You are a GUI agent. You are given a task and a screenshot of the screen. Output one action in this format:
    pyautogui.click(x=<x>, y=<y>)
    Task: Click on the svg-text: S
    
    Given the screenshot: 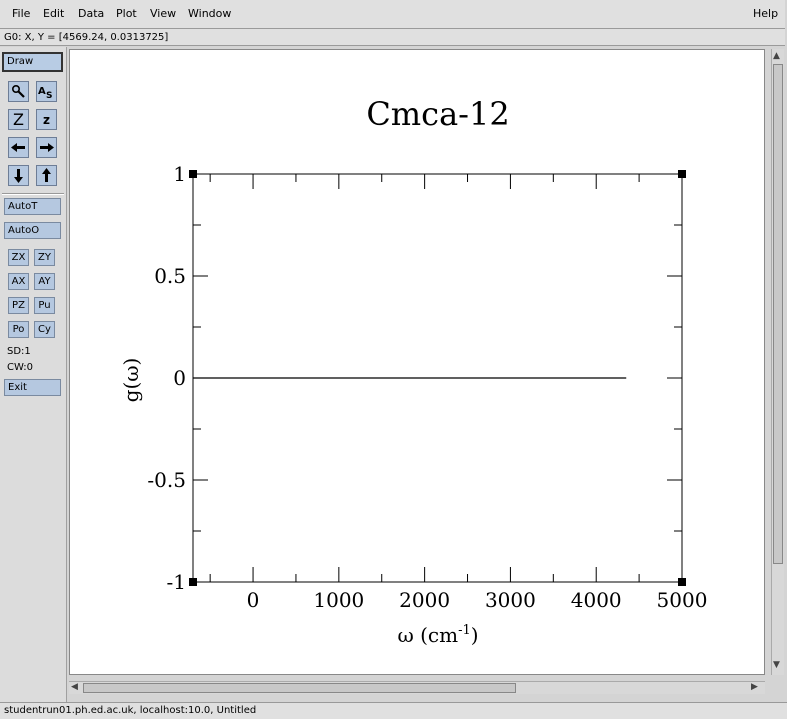 What is the action you would take?
    pyautogui.click(x=49, y=95)
    